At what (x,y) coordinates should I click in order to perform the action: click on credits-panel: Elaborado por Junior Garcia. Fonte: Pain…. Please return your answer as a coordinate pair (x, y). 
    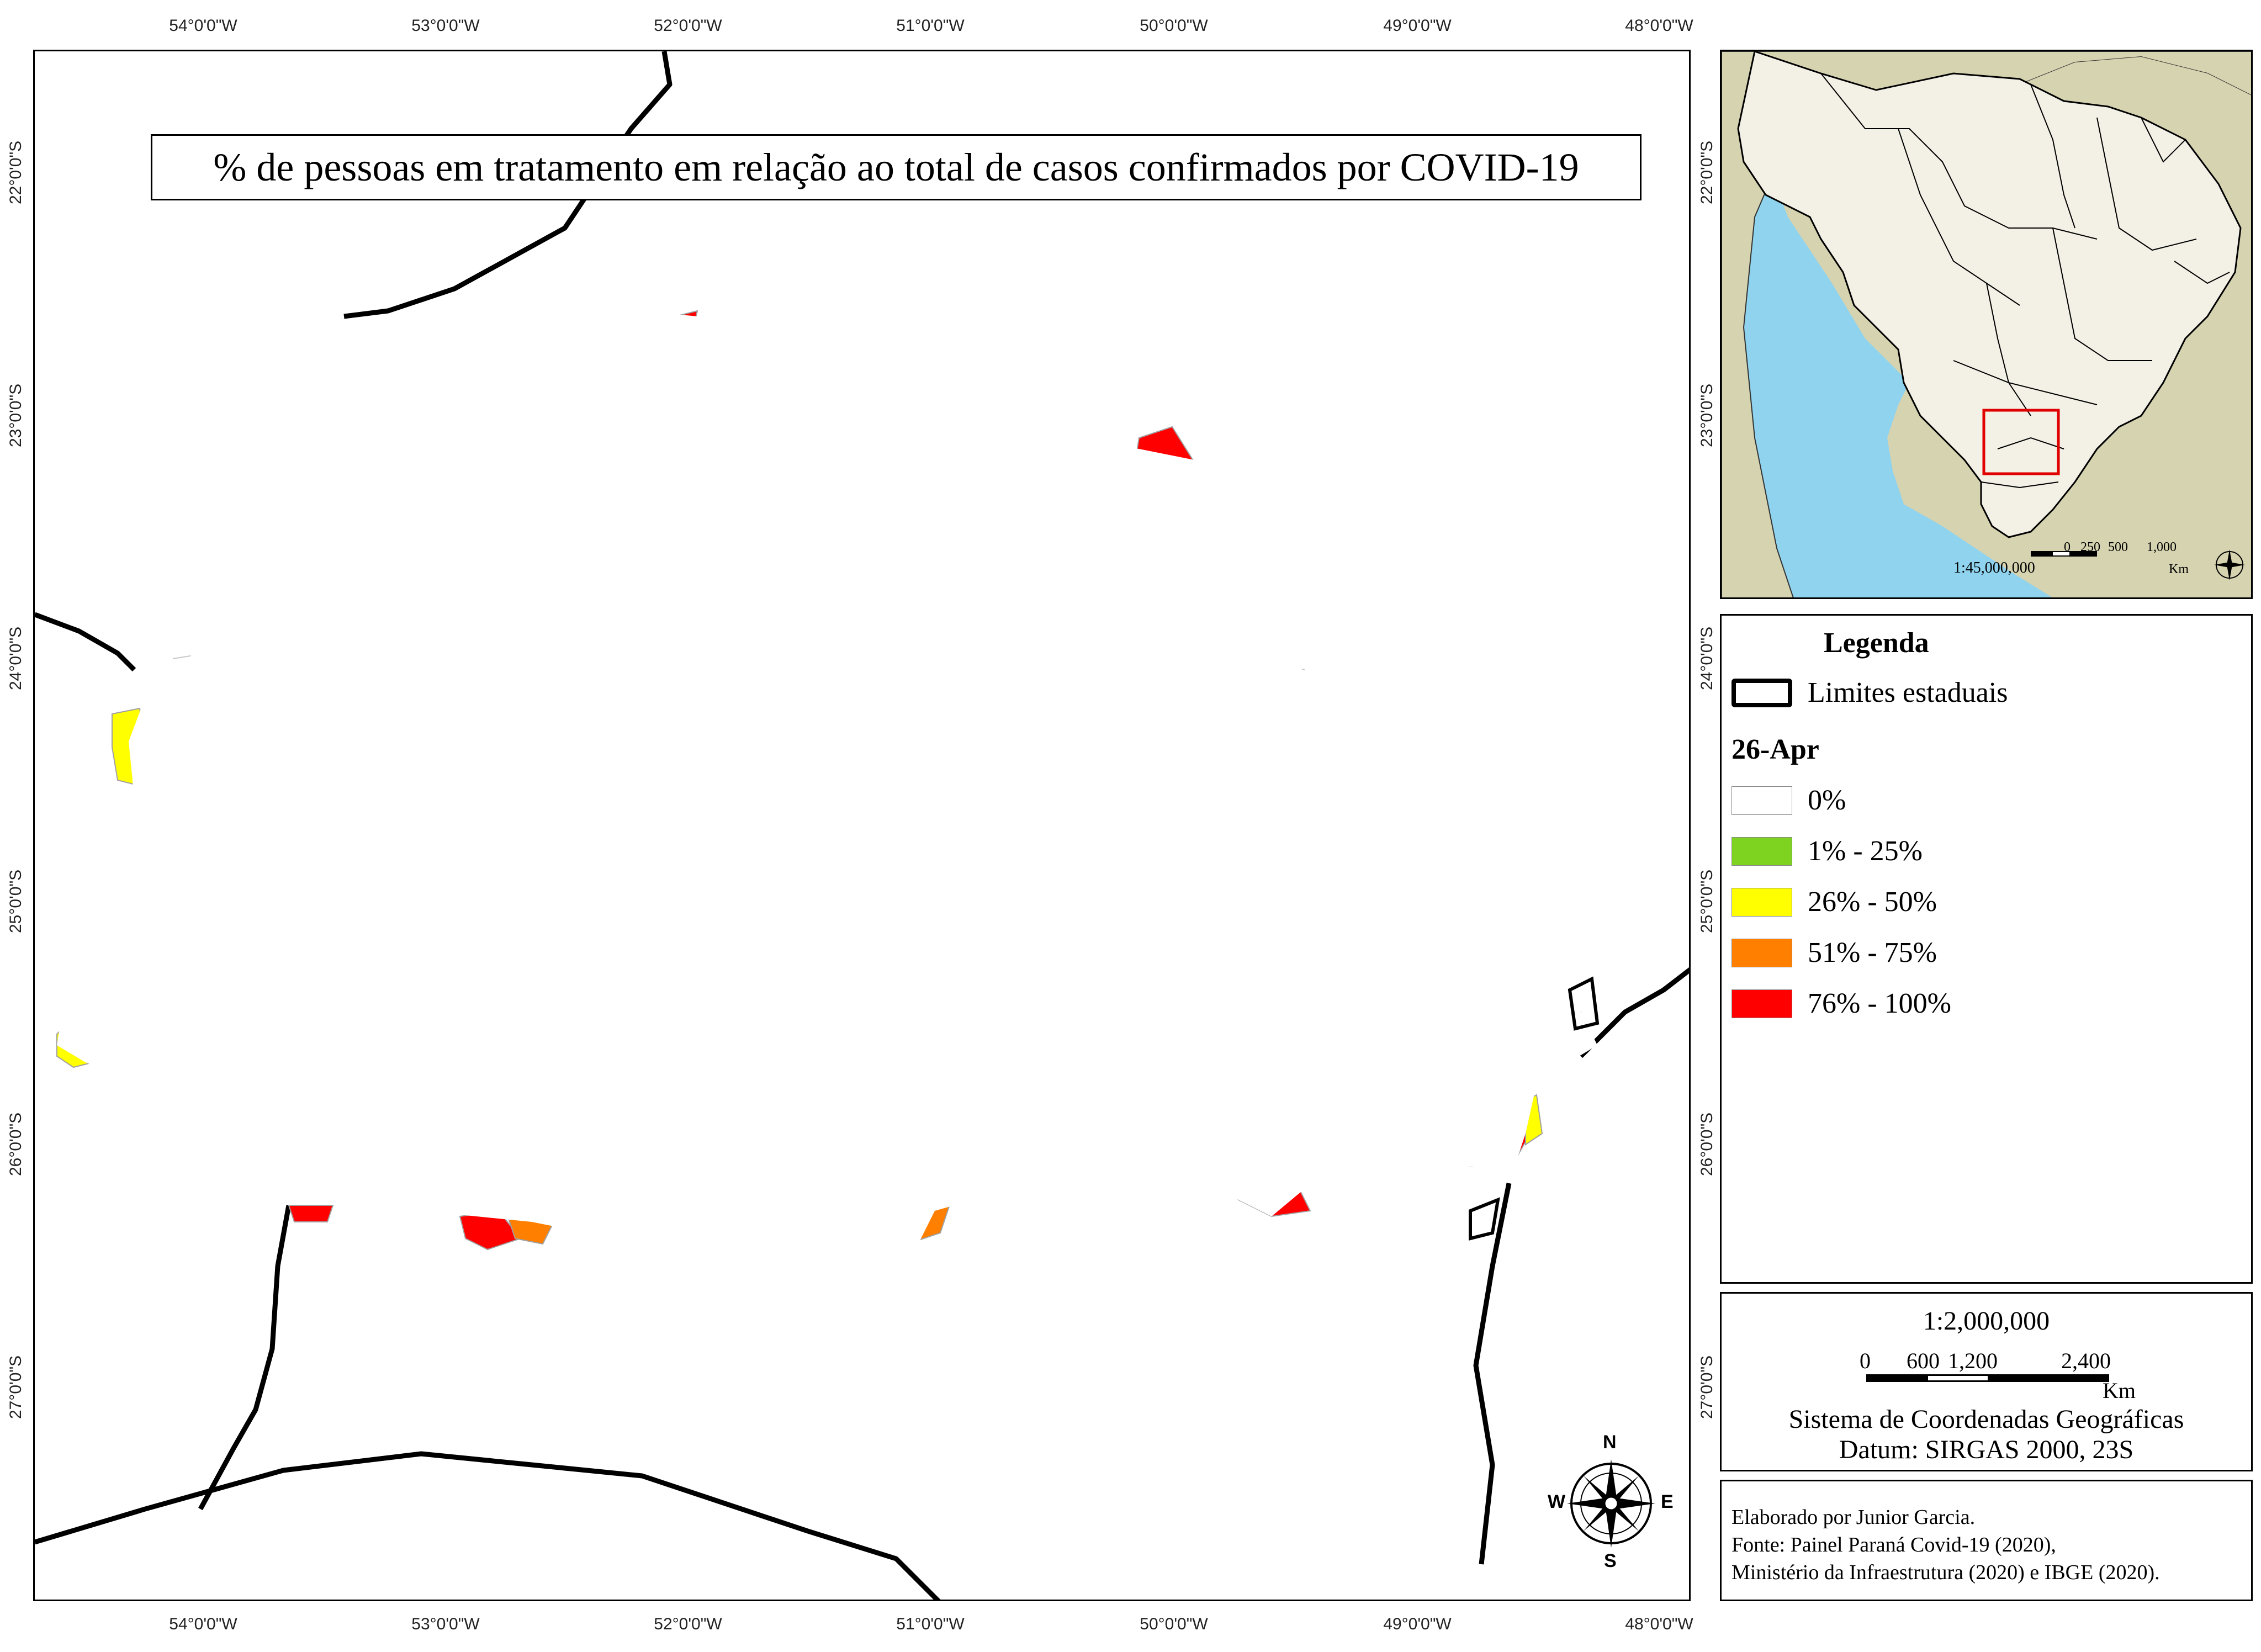
    Looking at the image, I should click on (1987, 1540).